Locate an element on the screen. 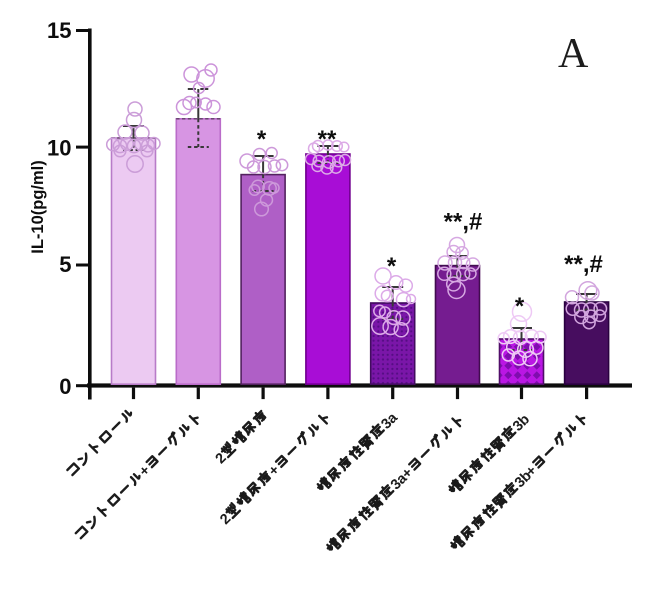 This screenshot has height=596, width=650. svg-text: 15 is located at coordinates (59, 30).